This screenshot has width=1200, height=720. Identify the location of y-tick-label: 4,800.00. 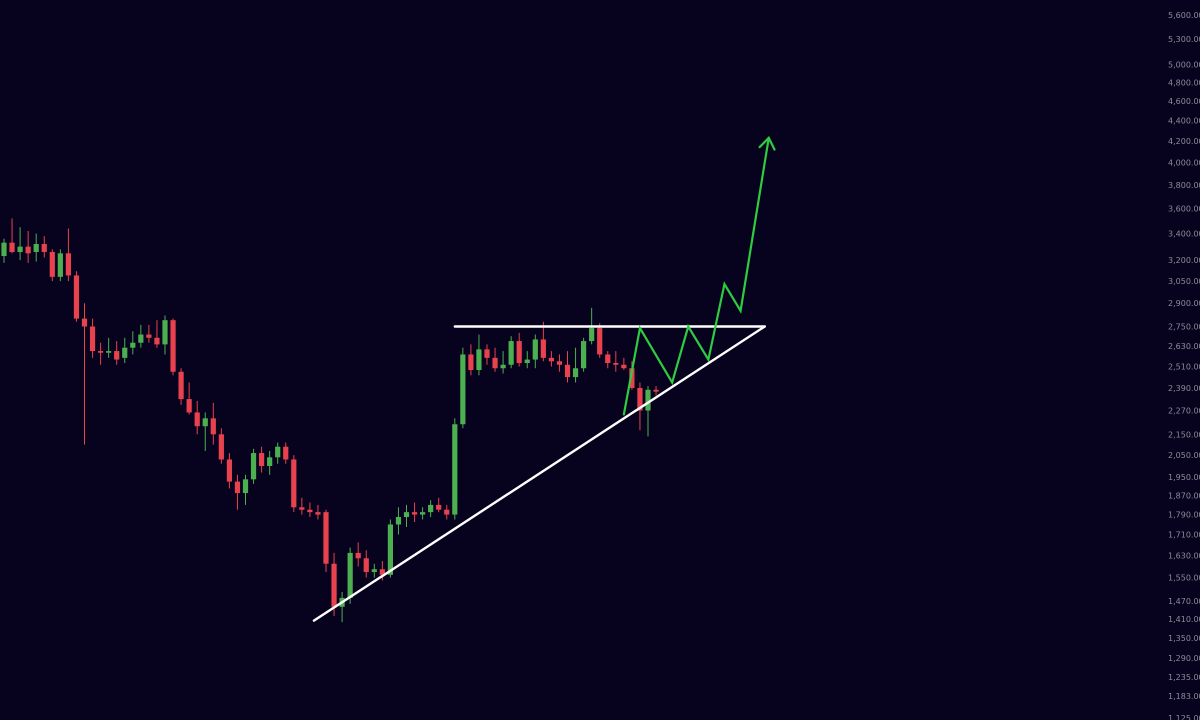
(1184, 83).